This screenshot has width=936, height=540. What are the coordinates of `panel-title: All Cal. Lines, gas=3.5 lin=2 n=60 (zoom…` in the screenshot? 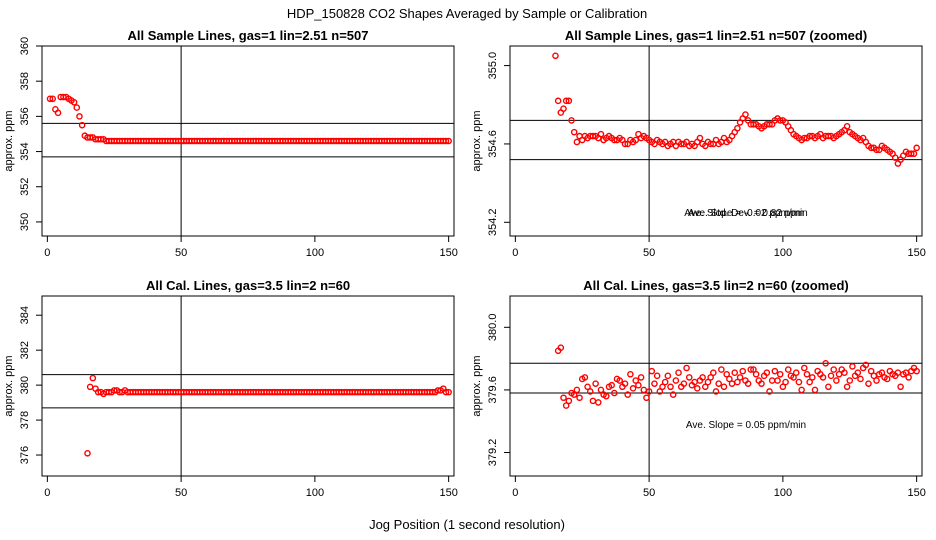 It's located at (716, 285).